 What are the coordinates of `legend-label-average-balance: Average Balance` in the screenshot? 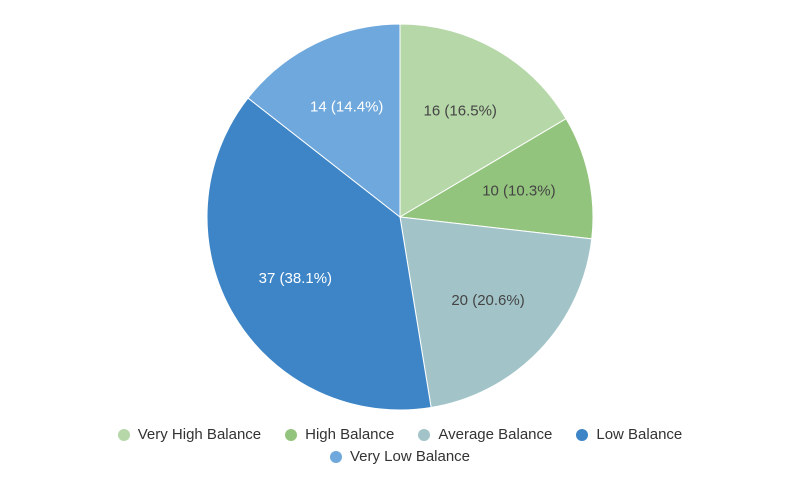 It's located at (495, 434).